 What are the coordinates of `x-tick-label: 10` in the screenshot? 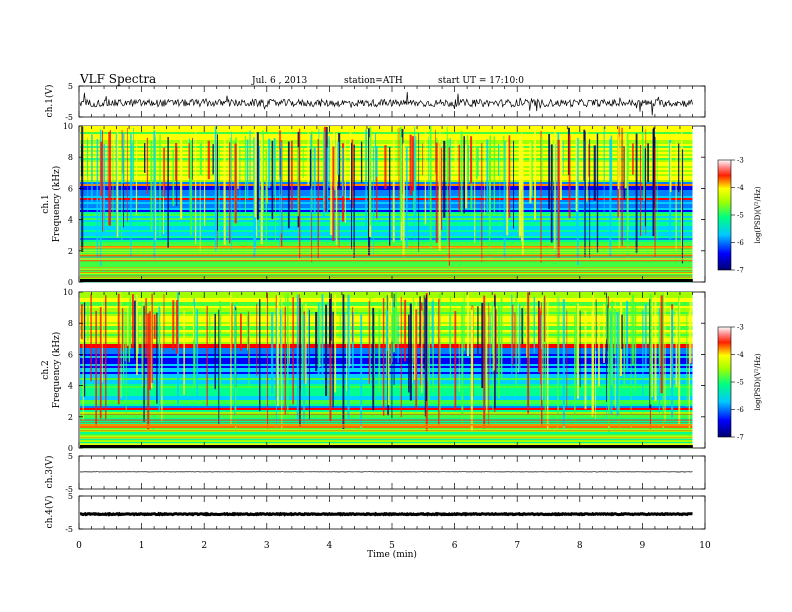 It's located at (705, 546).